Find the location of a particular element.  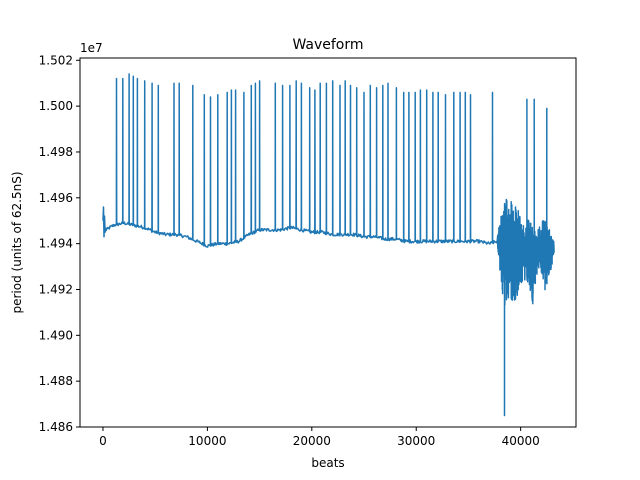

y-tick-label: 1.500 is located at coordinates (56, 106).